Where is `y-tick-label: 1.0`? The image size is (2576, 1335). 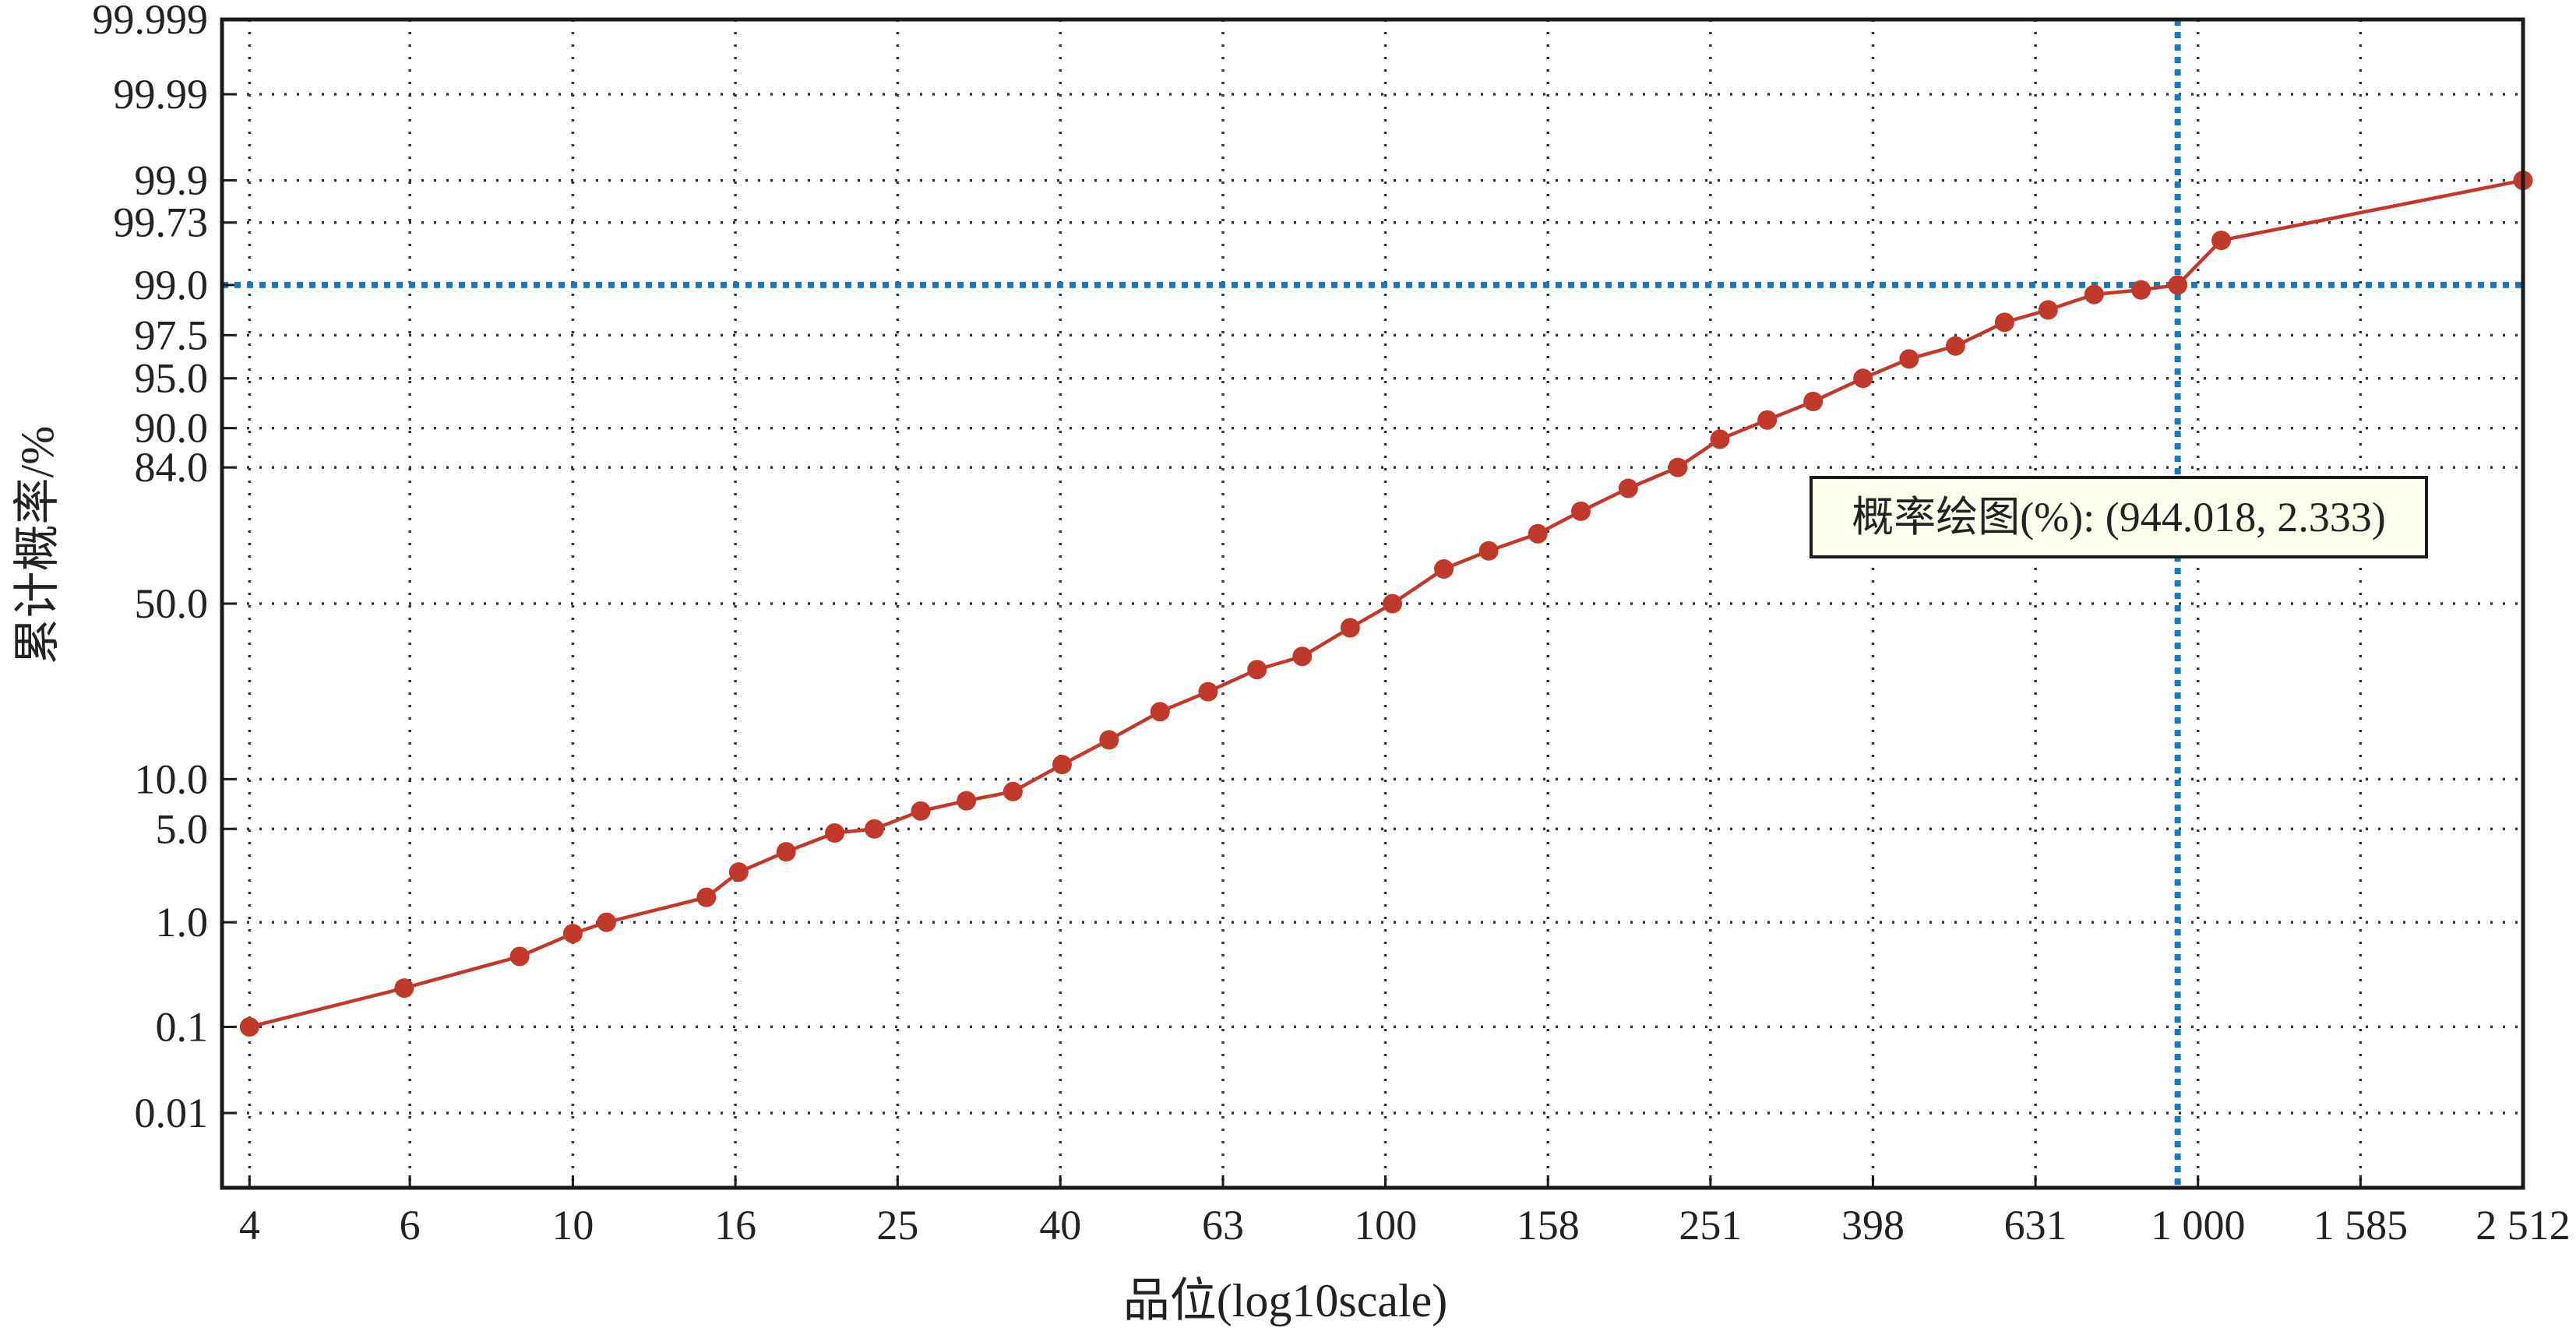 y-tick-label: 1.0 is located at coordinates (182, 923).